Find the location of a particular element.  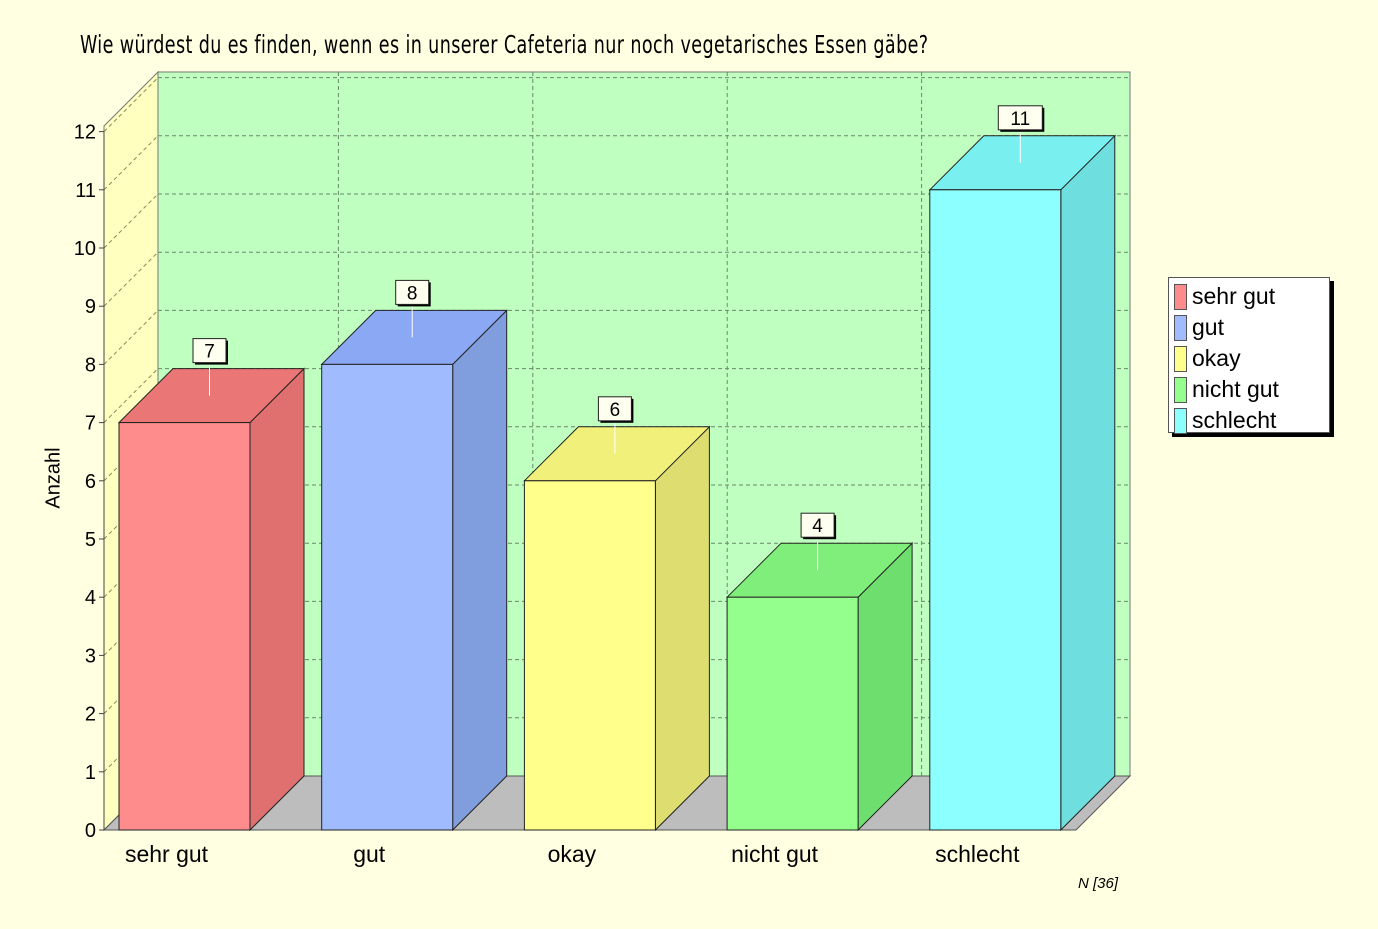

data-label: 11 is located at coordinates (1020, 119).